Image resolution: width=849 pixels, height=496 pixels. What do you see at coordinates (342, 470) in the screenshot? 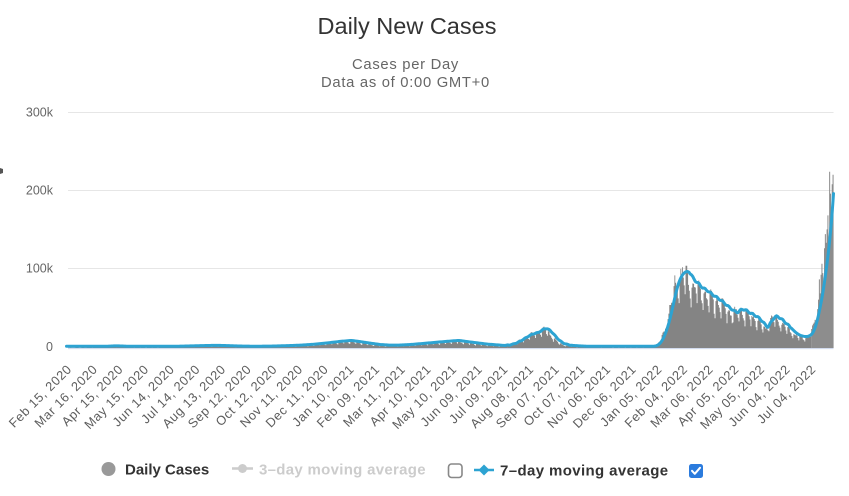
I see `svg-text: 3–day moving average` at bounding box center [342, 470].